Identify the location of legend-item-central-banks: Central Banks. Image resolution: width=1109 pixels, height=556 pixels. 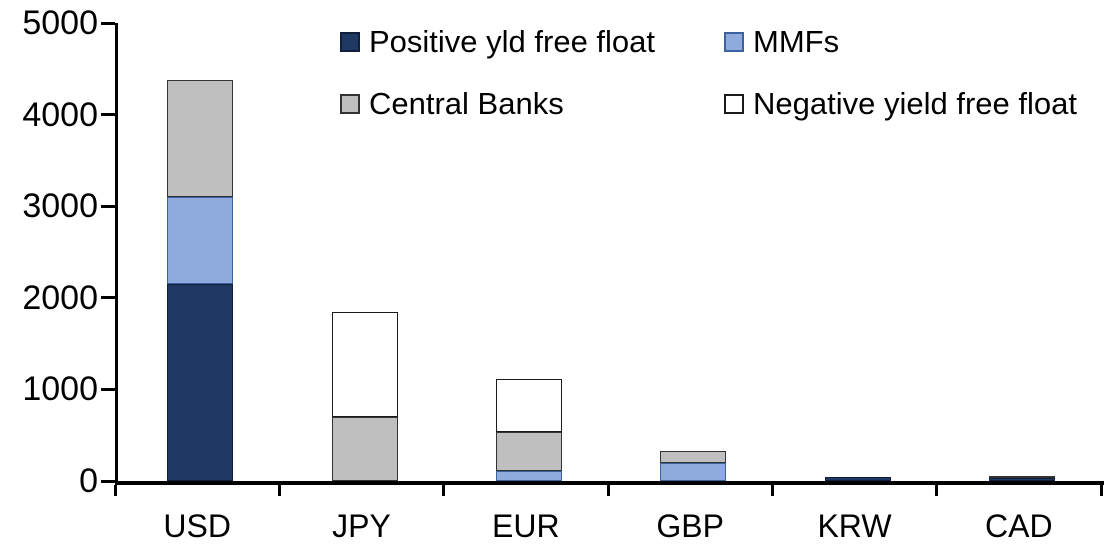
(452, 103).